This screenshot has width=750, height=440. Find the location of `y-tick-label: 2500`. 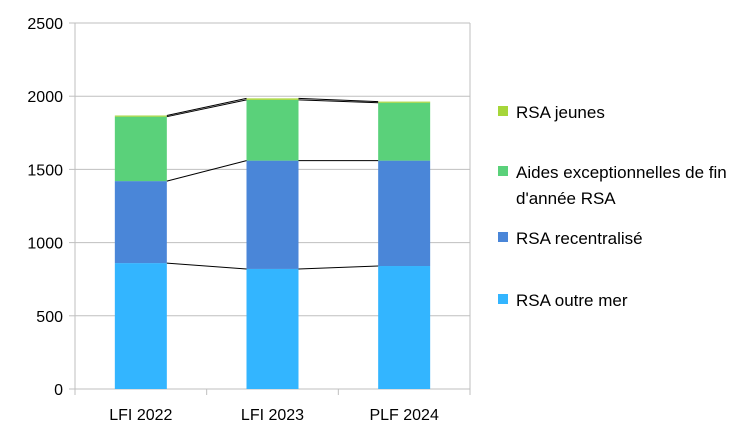

y-tick-label: 2500 is located at coordinates (45, 24).